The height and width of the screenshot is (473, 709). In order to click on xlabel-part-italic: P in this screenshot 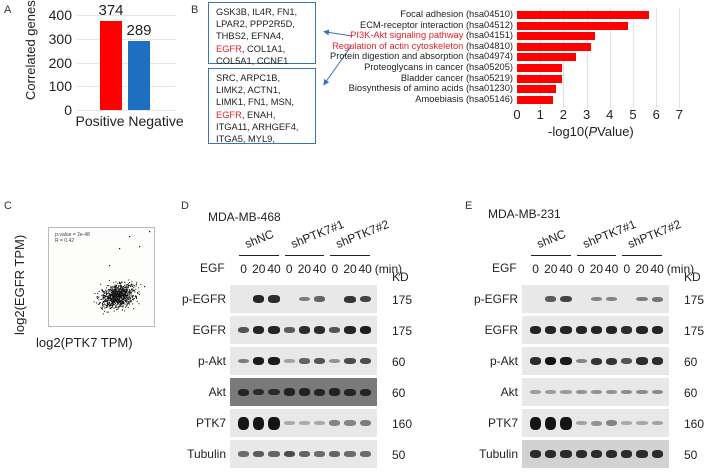, I will do `click(593, 131)`.